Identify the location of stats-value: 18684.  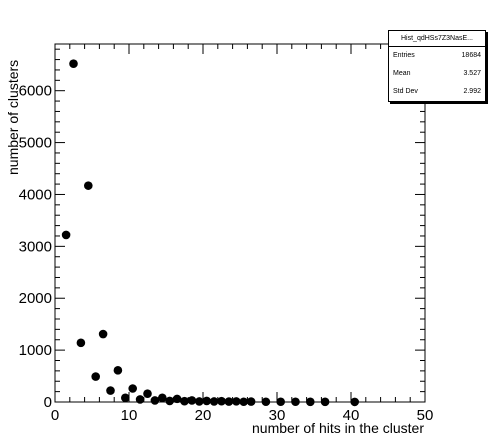
(471, 55).